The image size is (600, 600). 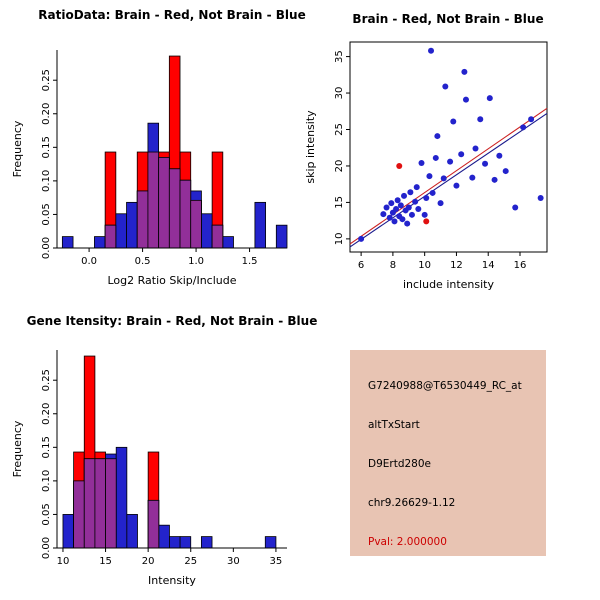 I want to click on svg-text: skip intensity, so click(x=310, y=147).